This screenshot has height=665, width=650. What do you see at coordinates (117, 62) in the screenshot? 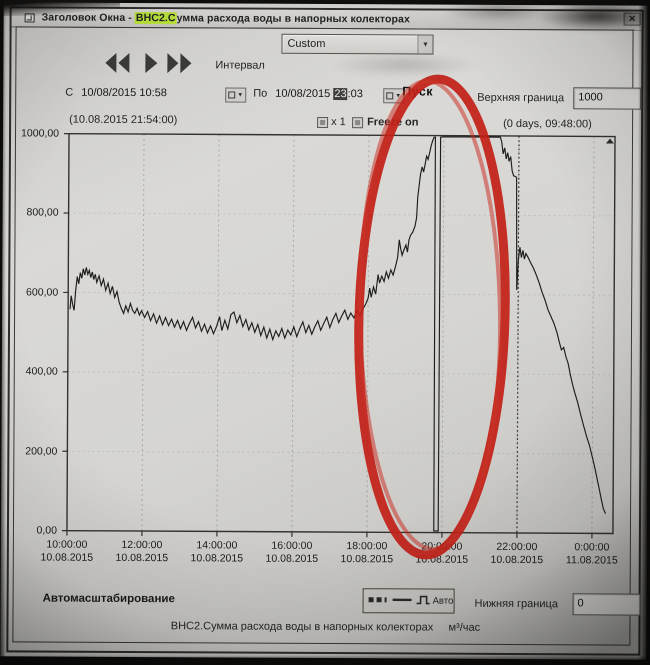
I see `step-back-button` at bounding box center [117, 62].